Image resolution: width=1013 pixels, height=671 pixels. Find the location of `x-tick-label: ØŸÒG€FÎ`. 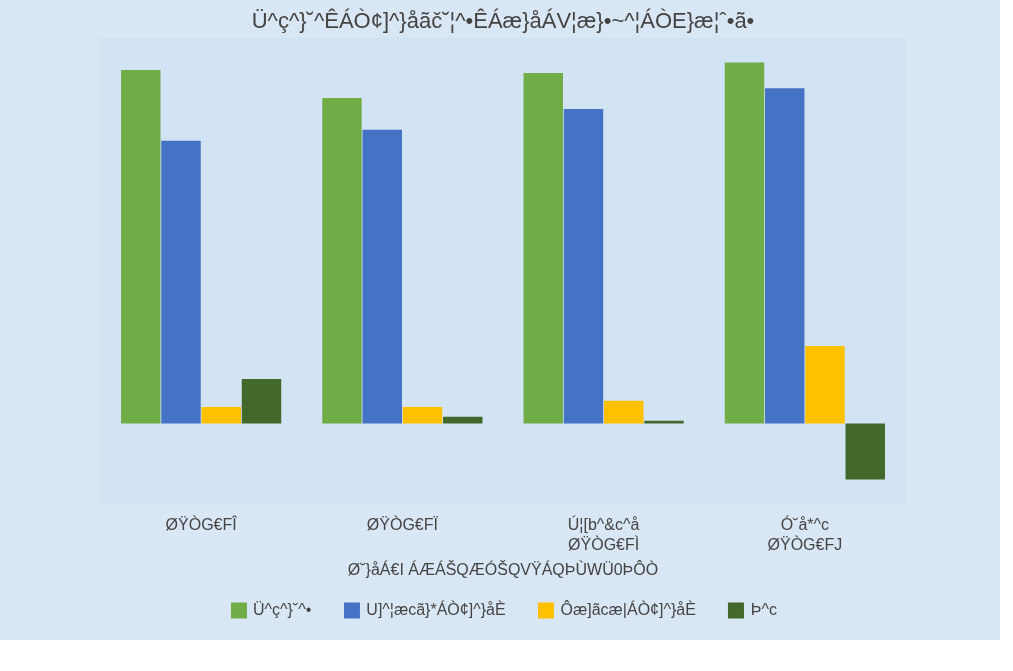

x-tick-label: ØŸÒG€FÎ is located at coordinates (201, 523).